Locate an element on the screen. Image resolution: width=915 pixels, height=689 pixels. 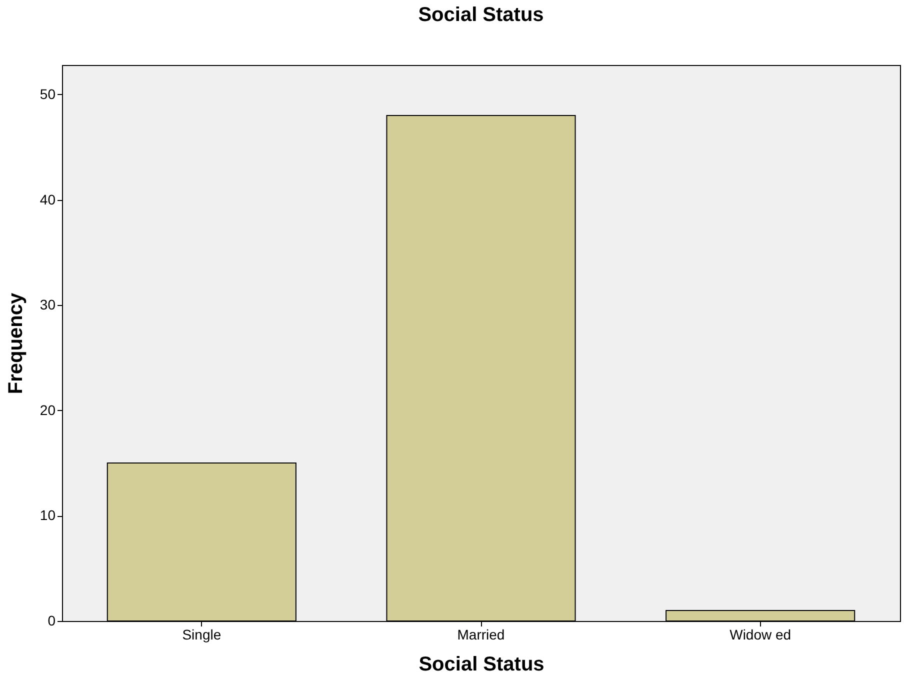
x-tick-label: Single is located at coordinates (202, 634).